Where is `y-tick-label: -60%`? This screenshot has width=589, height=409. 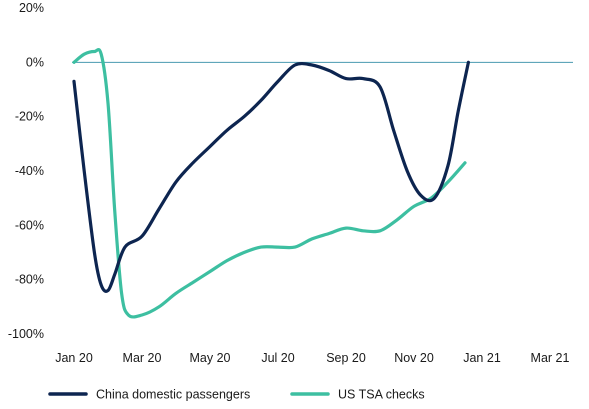
y-tick-label: -60% is located at coordinates (29, 225).